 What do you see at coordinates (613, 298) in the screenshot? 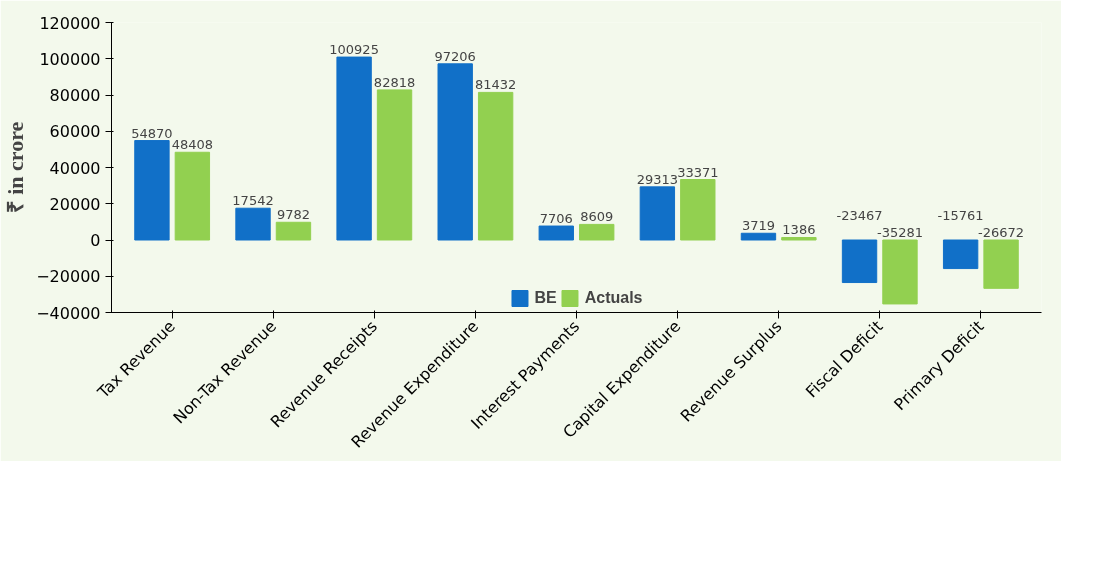
I see `legend-label: Actuals` at bounding box center [613, 298].